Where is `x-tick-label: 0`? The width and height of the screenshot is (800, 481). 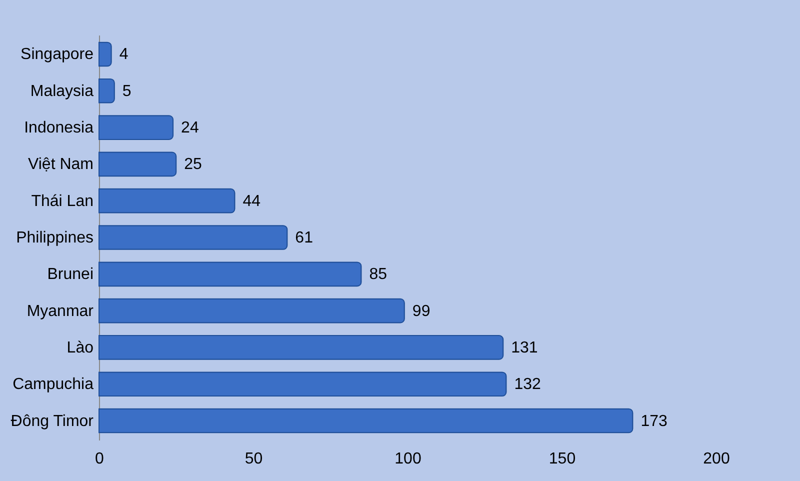 x-tick-label: 0 is located at coordinates (99, 459).